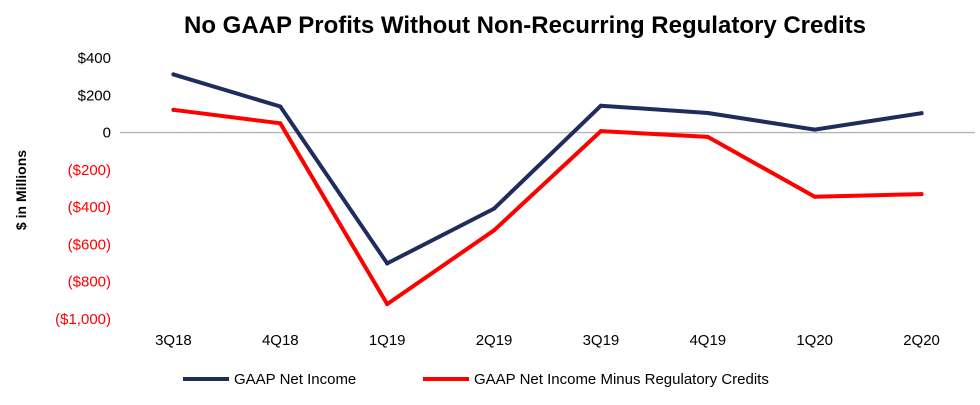  Describe the element at coordinates (601, 340) in the screenshot. I see `x-tick-label: 3Q19` at that location.